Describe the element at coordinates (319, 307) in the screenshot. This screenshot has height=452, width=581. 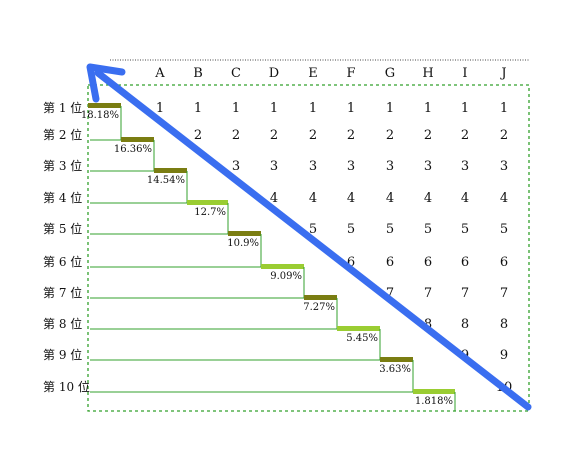
I see `percentage-label: 7.27%` at that location.